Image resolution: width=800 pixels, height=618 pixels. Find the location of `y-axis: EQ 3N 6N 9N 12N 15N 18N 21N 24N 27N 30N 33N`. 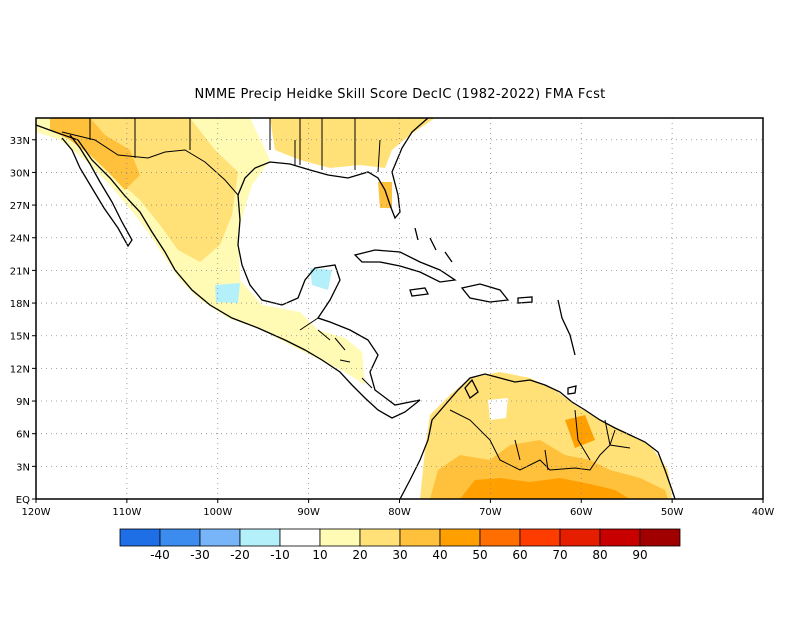

y-axis: EQ 3N 6N 9N 12N 15N 18N 21N 24N 27N 30N 33N is located at coordinates (23, 321).